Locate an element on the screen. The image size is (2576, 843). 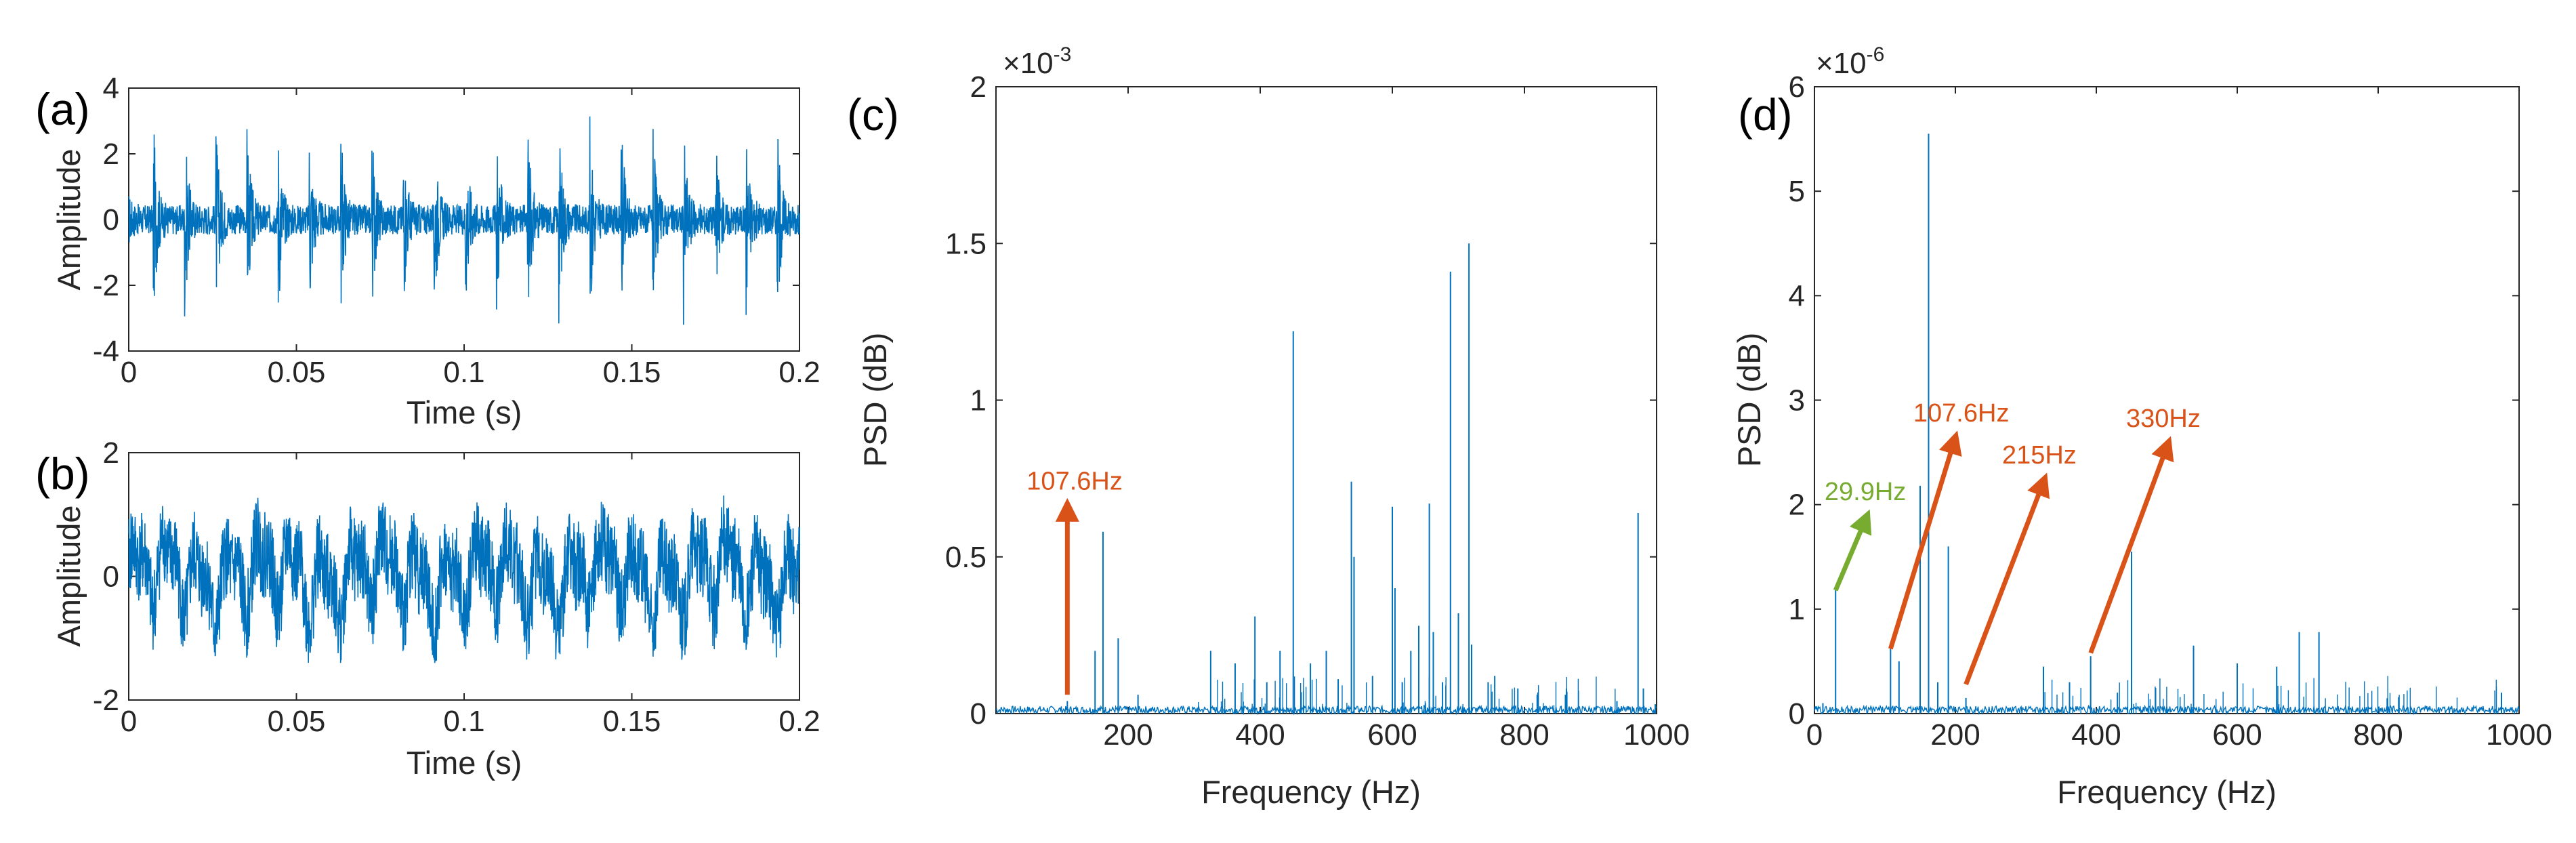
y-tick-label: 0.5 is located at coordinates (965, 557).